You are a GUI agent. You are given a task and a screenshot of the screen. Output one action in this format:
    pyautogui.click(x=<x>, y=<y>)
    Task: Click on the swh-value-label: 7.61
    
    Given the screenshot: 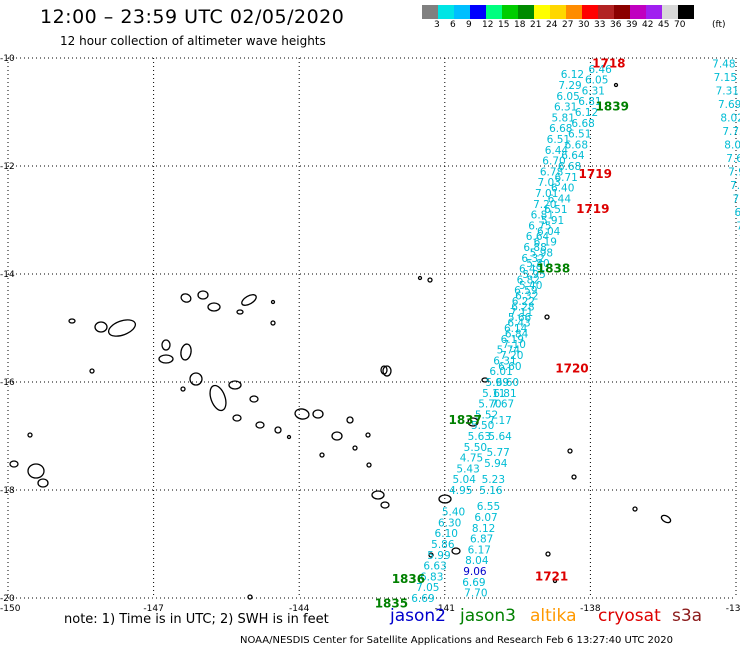 What is the action you would take?
    pyautogui.click(x=733, y=159)
    